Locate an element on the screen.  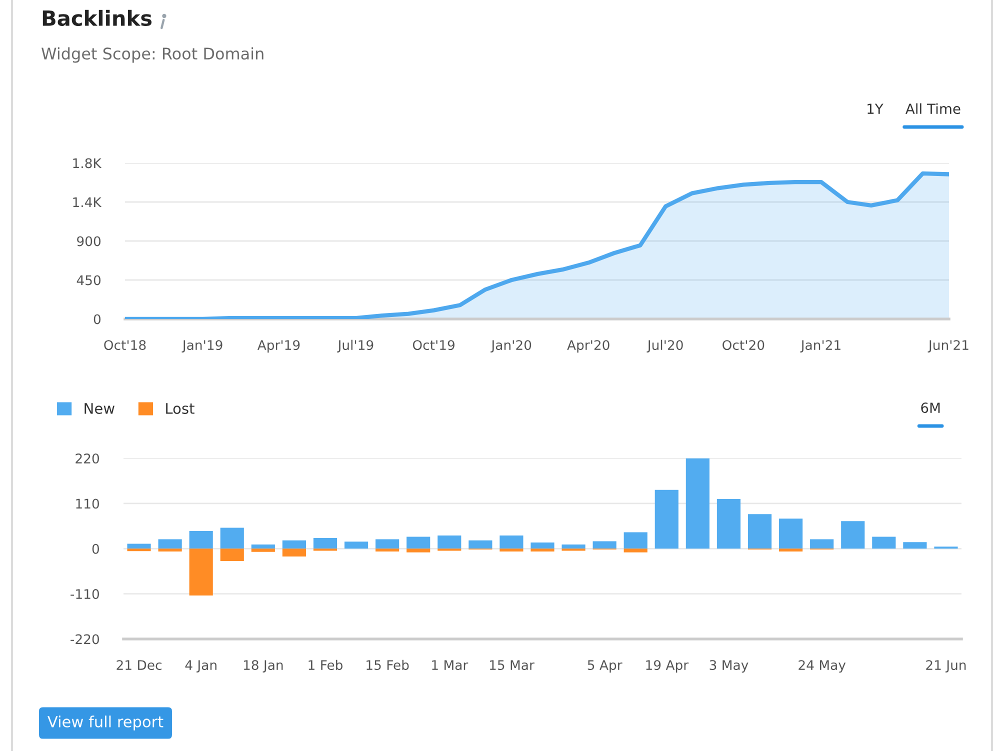
x-tick-label: 15 Mar is located at coordinates (512, 665).